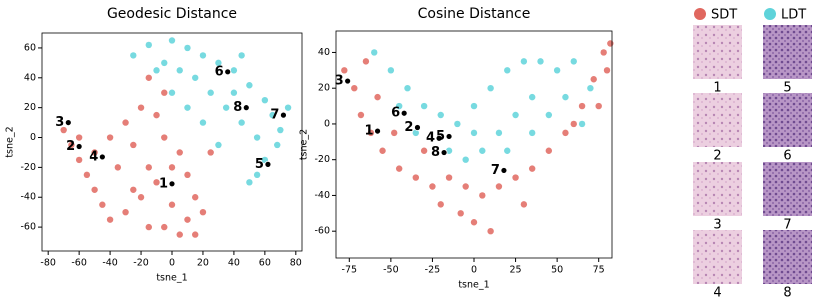  I want to click on x-tick-label: 50, so click(557, 270).